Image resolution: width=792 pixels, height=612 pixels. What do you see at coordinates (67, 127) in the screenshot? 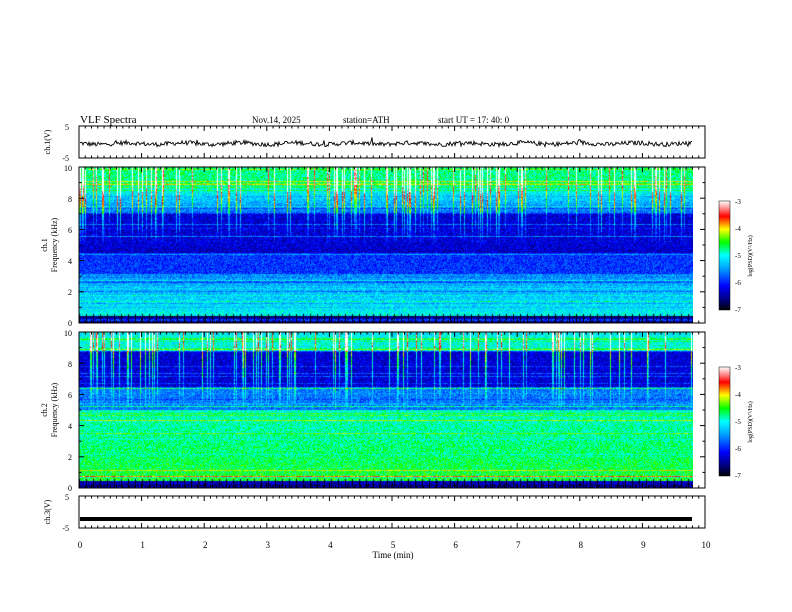
I see `ch1-ytick-top: 5` at bounding box center [67, 127].